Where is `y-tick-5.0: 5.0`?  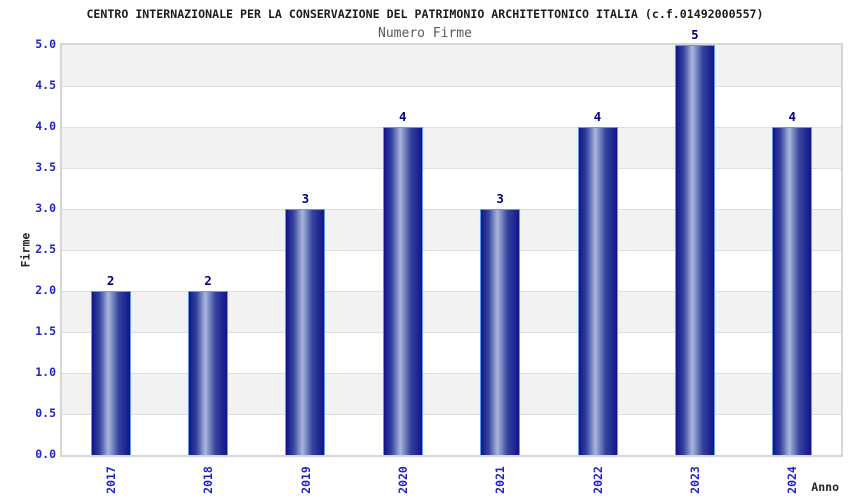 y-tick-5.0: 5.0 is located at coordinates (45, 44).